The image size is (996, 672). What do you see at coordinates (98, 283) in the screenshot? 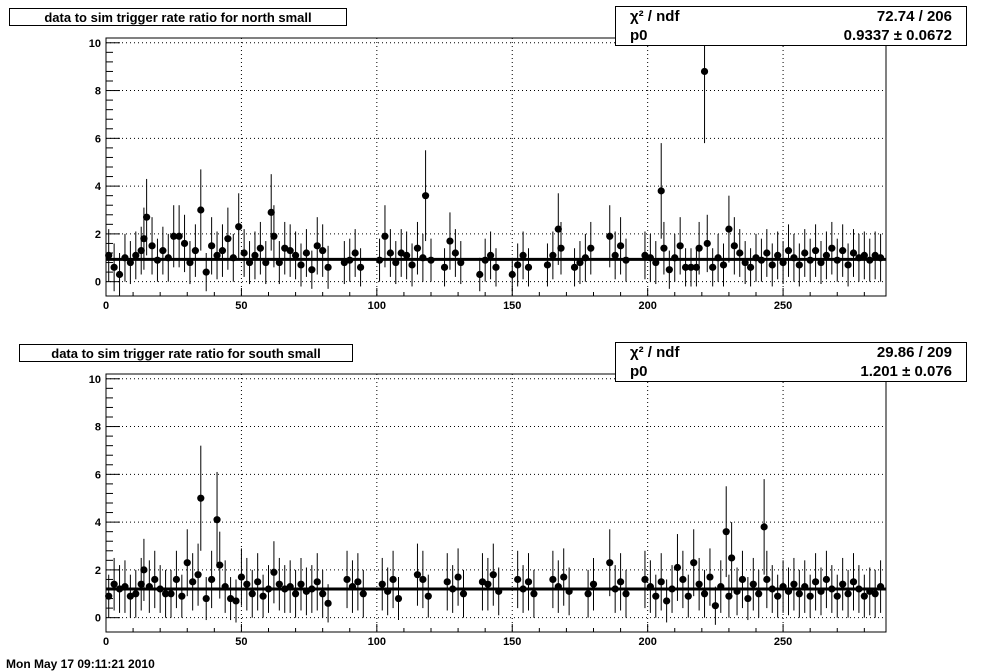
I see `y-tick-label: 0` at bounding box center [98, 283].